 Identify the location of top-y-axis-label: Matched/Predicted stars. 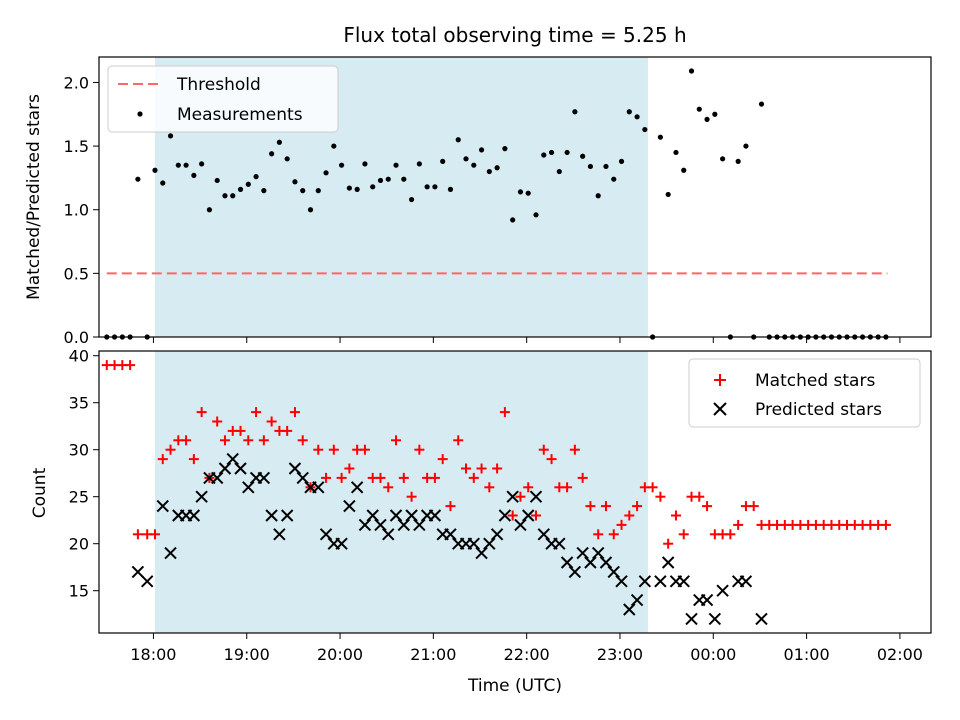
(34, 197).